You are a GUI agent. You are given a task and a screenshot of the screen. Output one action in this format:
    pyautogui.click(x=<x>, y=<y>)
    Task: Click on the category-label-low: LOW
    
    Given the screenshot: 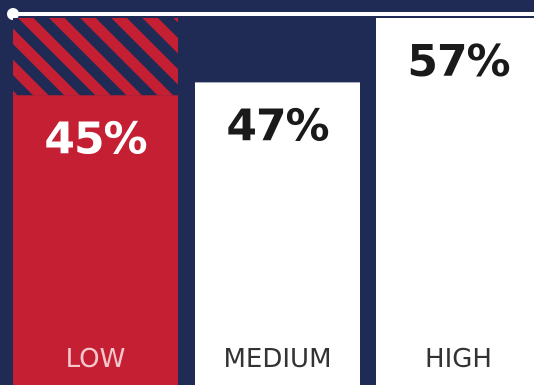 What is the action you would take?
    pyautogui.click(x=96, y=359)
    